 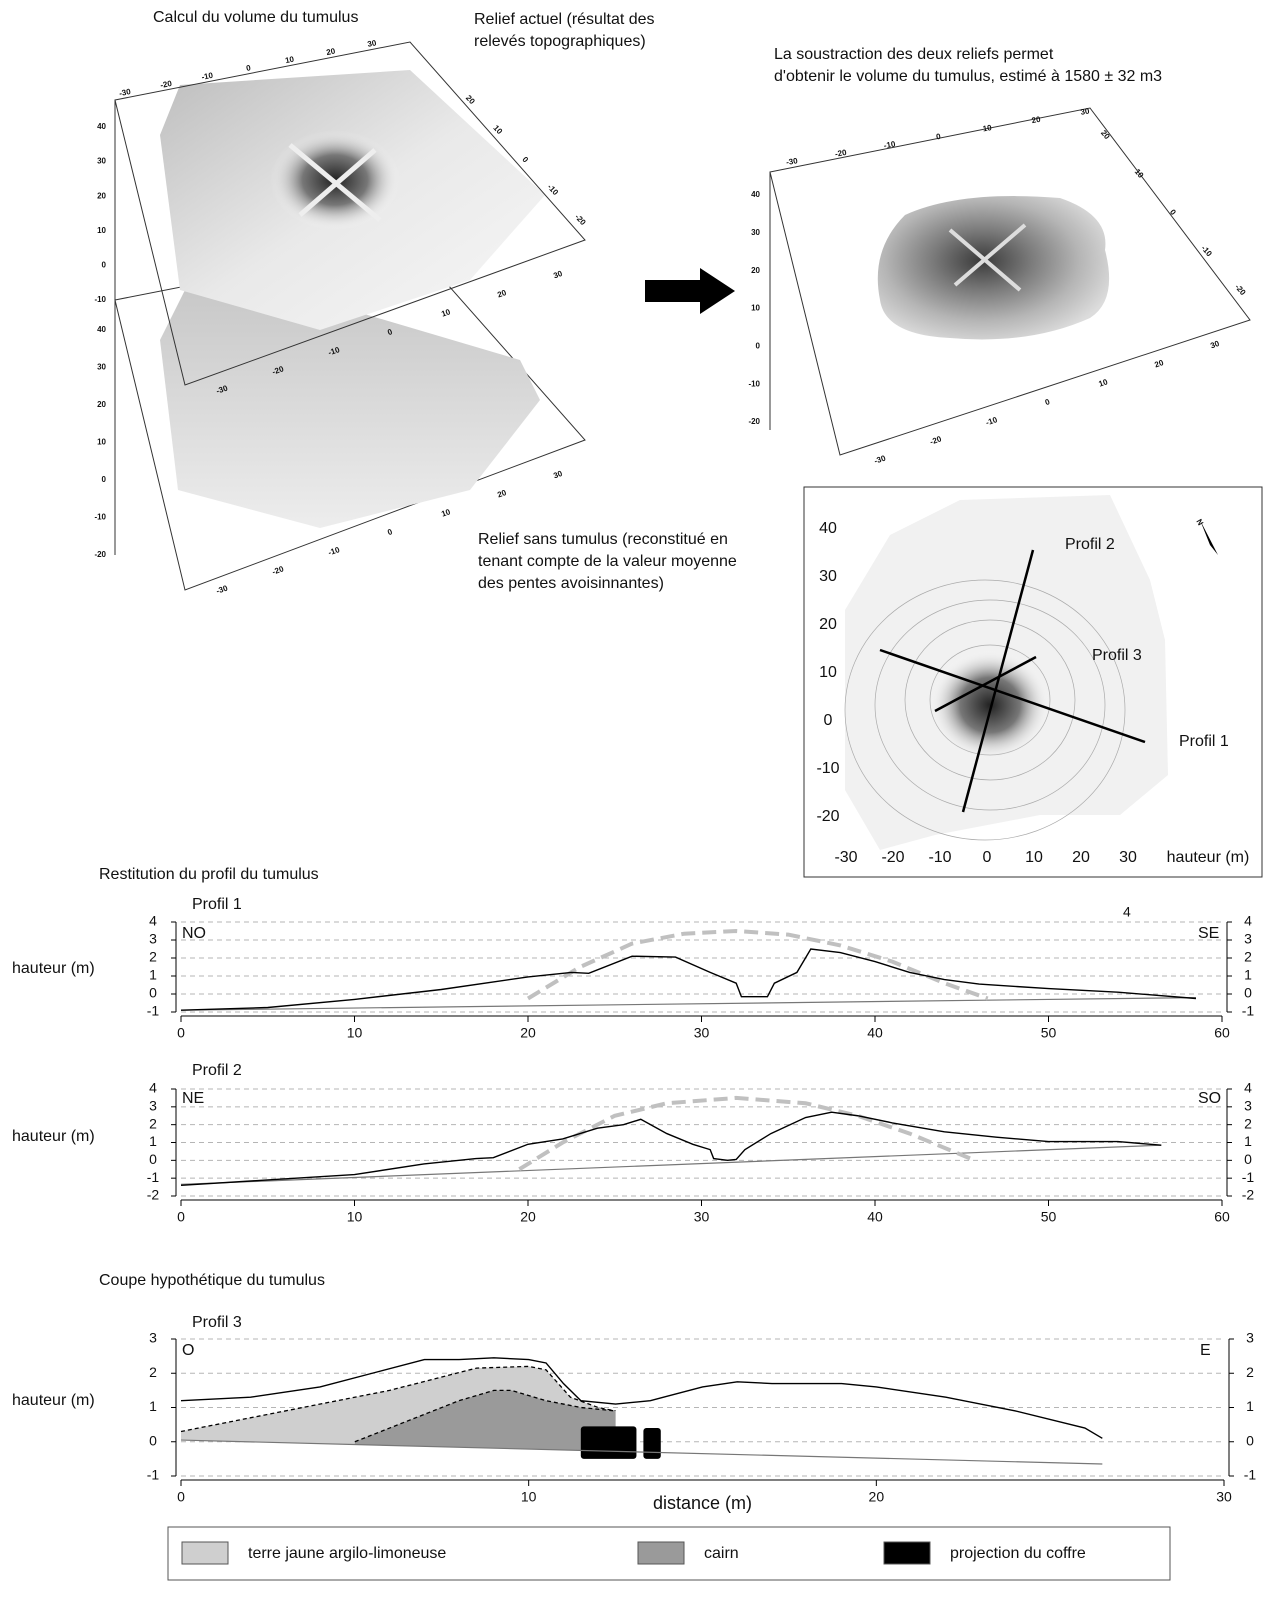 What do you see at coordinates (1081, 857) in the screenshot?
I see `map-x-tick-label: 20` at bounding box center [1081, 857].